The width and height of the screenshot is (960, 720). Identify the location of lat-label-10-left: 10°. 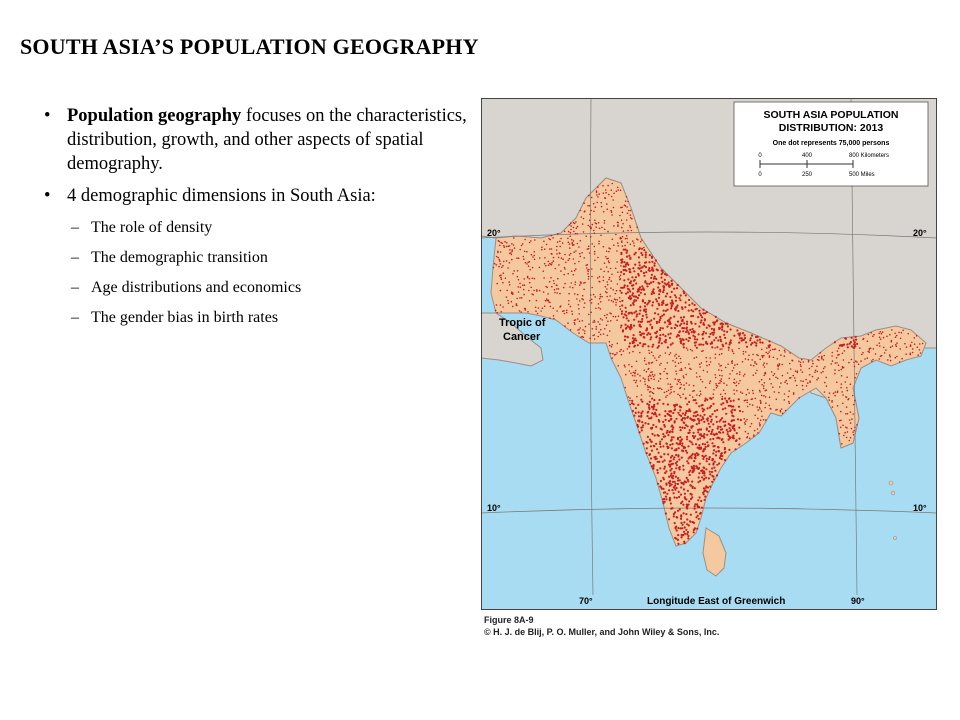
(494, 508).